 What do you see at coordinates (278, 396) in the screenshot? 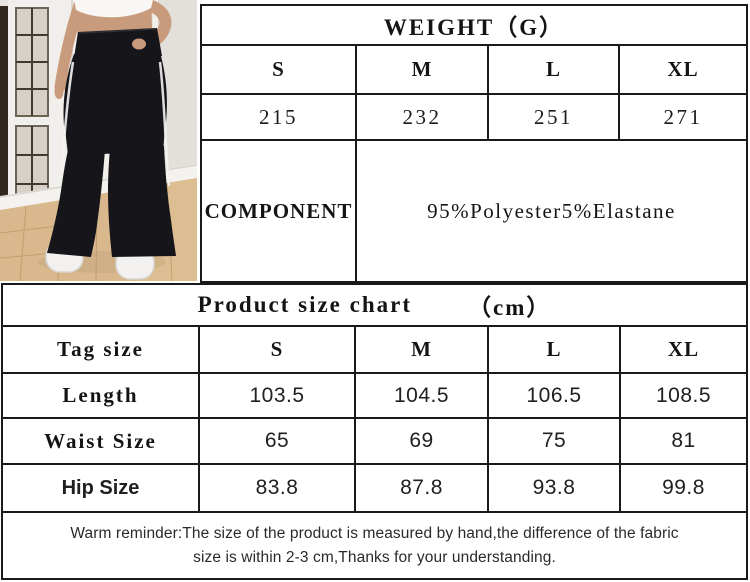
I see `length-s: 103.5` at bounding box center [278, 396].